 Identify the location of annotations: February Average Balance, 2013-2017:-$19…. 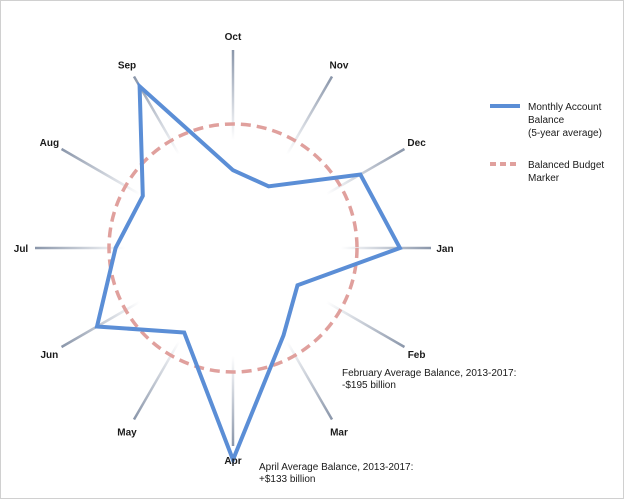
(387, 426).